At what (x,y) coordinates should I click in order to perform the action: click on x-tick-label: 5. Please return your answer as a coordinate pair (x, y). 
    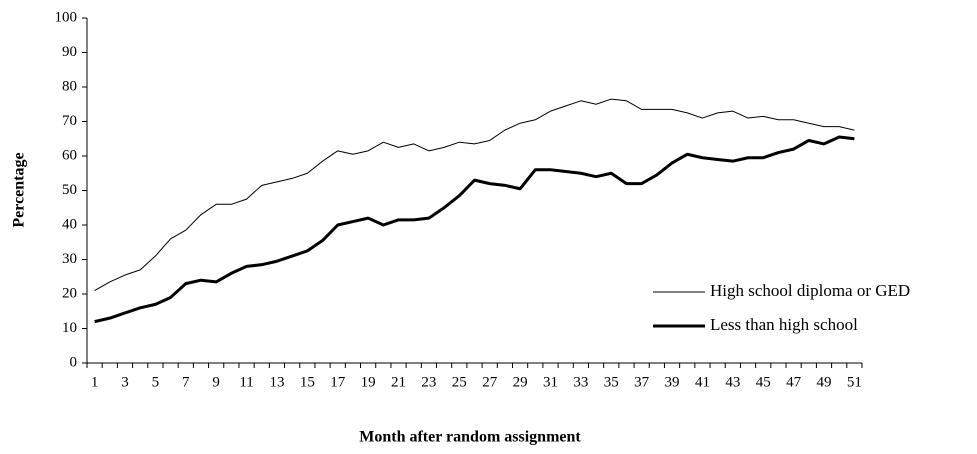
    Looking at the image, I should click on (156, 382).